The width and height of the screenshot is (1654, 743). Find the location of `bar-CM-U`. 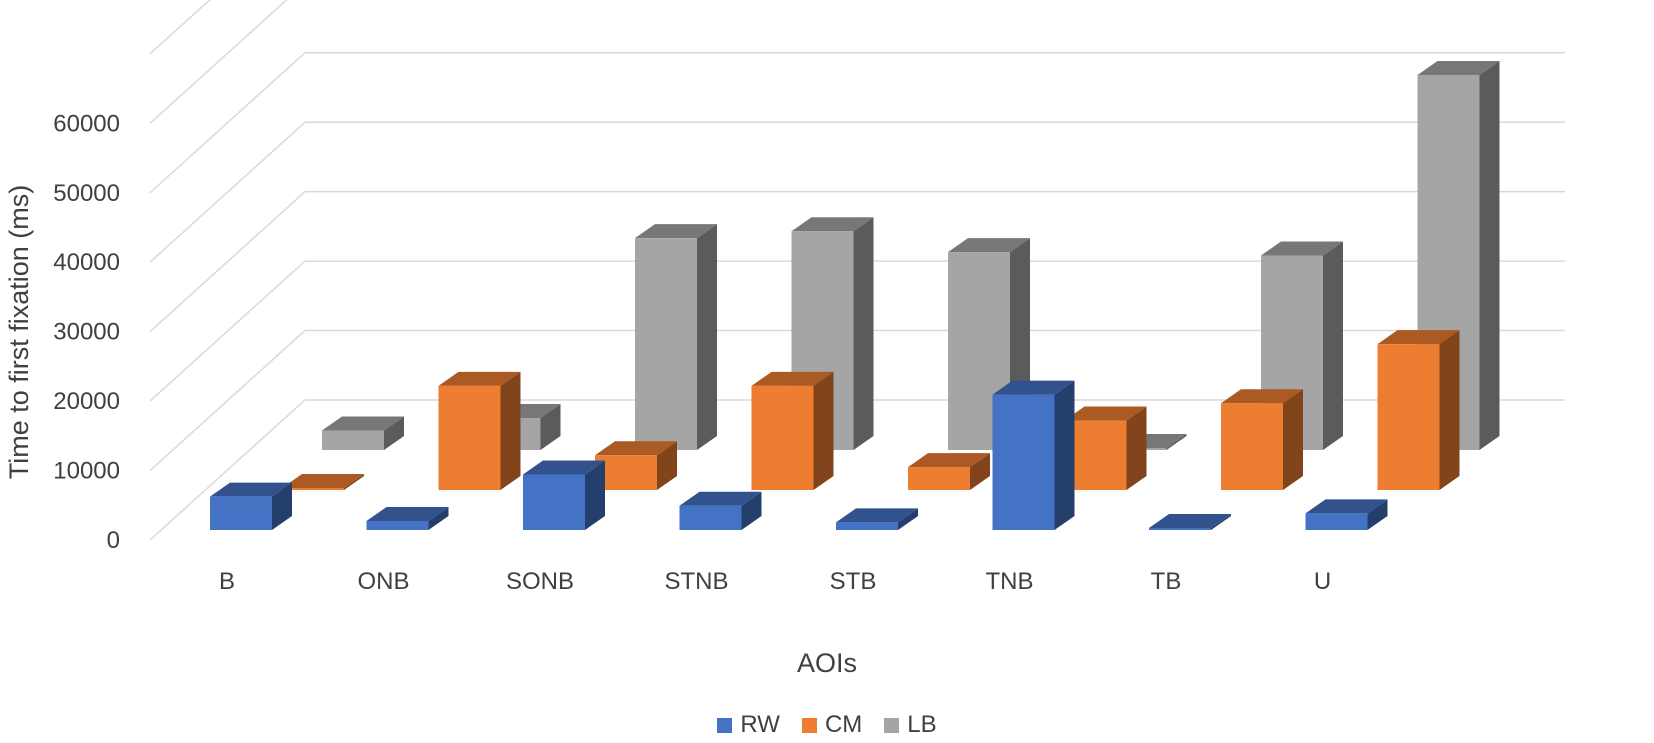

bar-CM-U is located at coordinates (1418, 410).